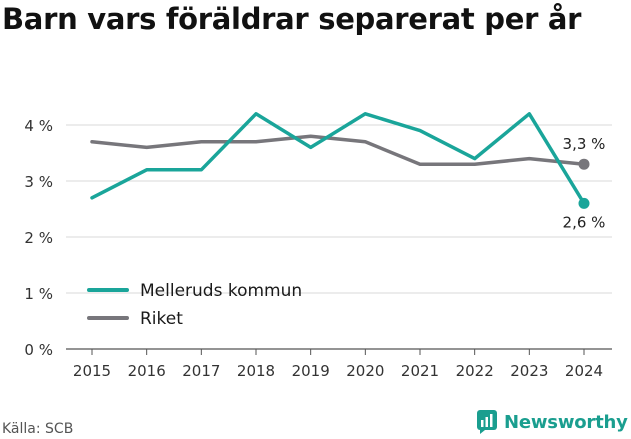 The height and width of the screenshot is (439, 631). What do you see at coordinates (584, 371) in the screenshot?
I see `x-tick-label: 2024` at bounding box center [584, 371].